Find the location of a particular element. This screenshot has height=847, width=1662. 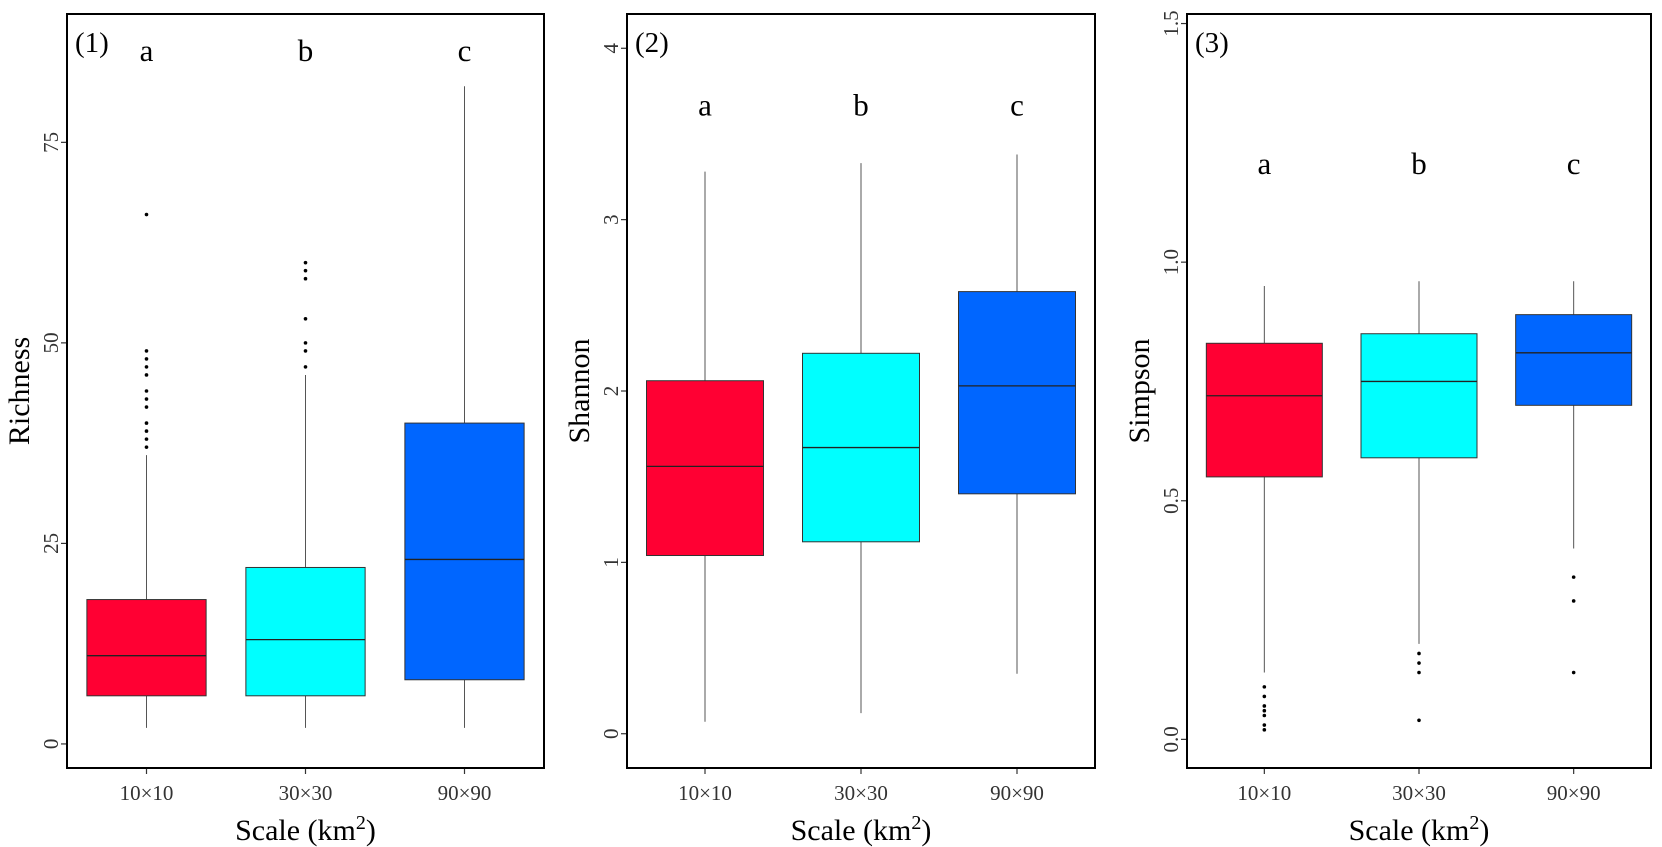

y-tick-label: 3 is located at coordinates (611, 219).